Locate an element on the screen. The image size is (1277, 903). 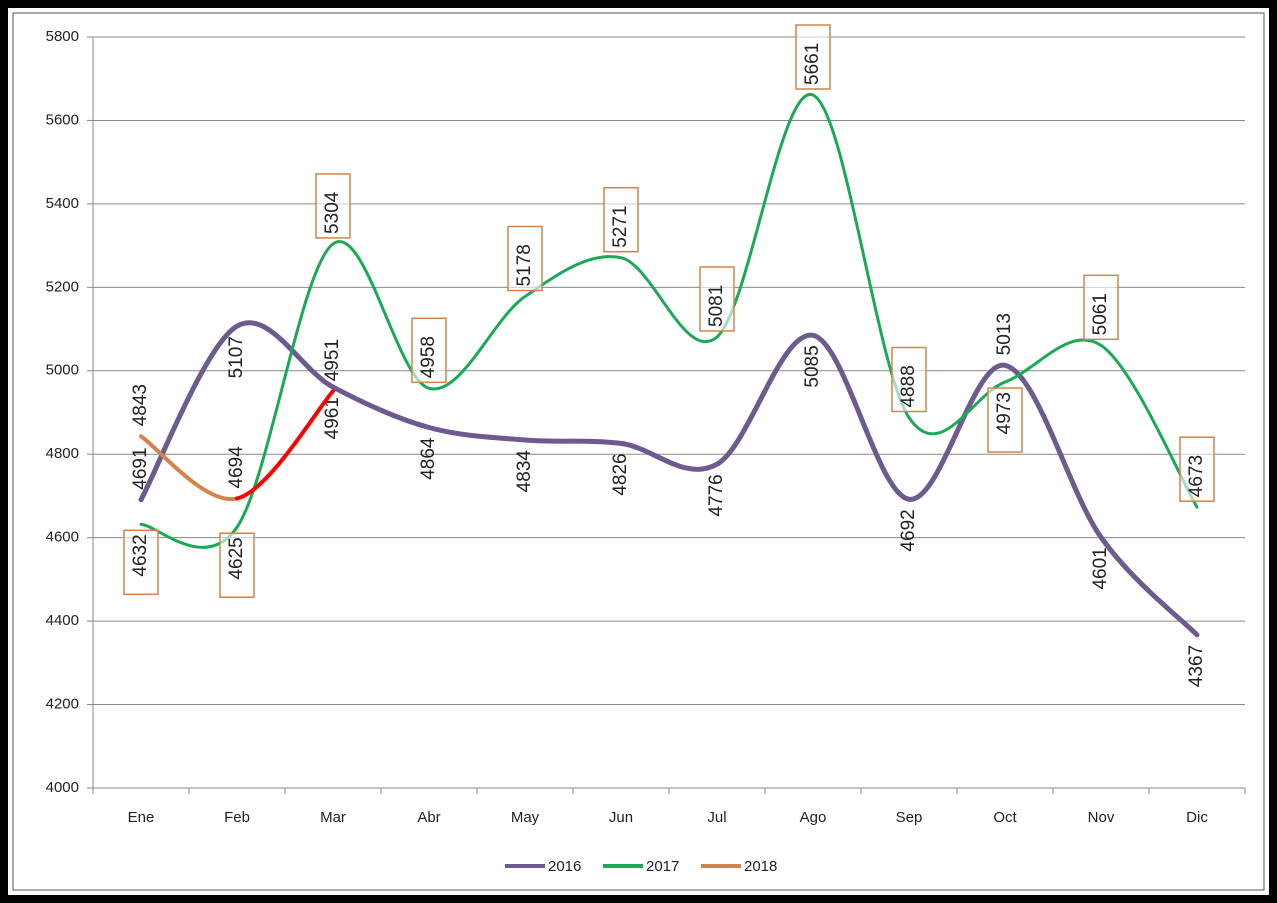
data-label: 4826 is located at coordinates (620, 474).